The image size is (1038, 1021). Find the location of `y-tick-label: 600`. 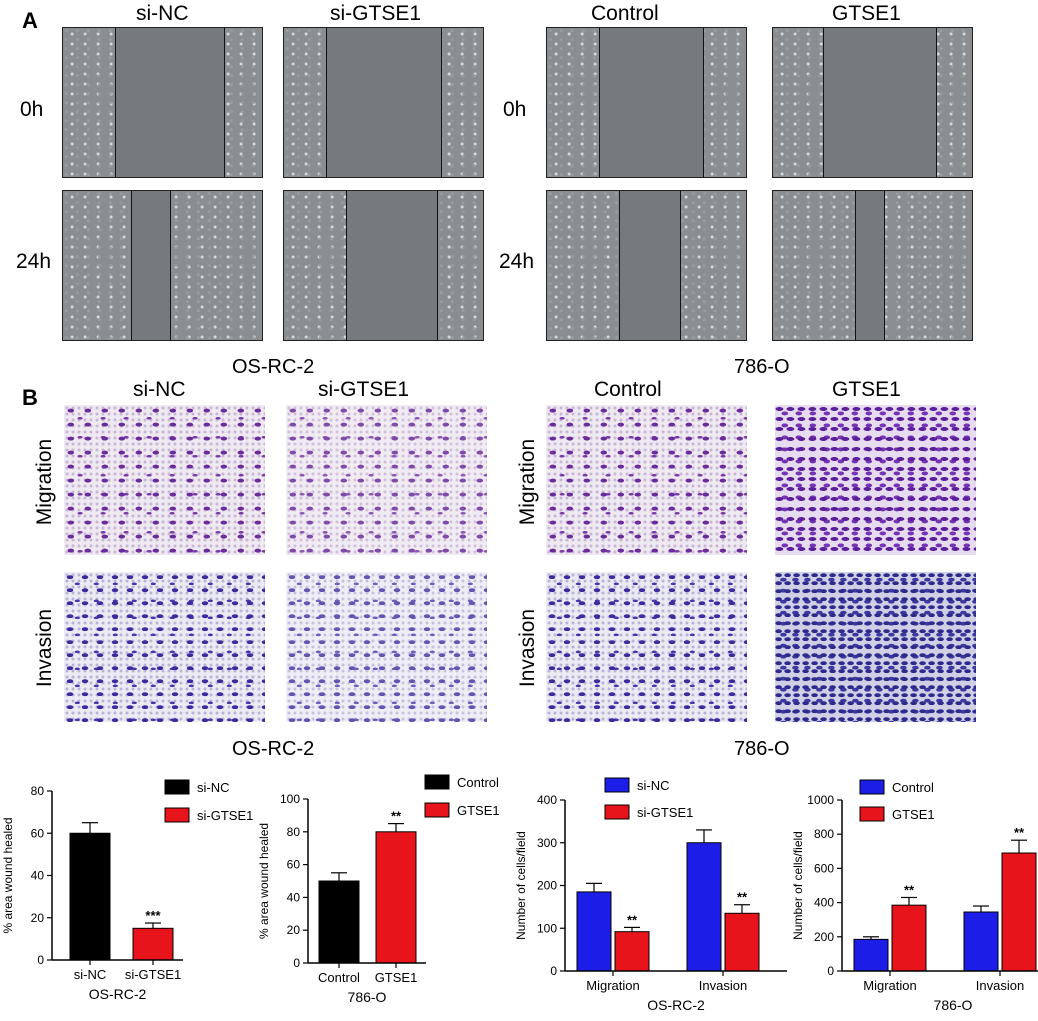

y-tick-label: 600 is located at coordinates (824, 868).